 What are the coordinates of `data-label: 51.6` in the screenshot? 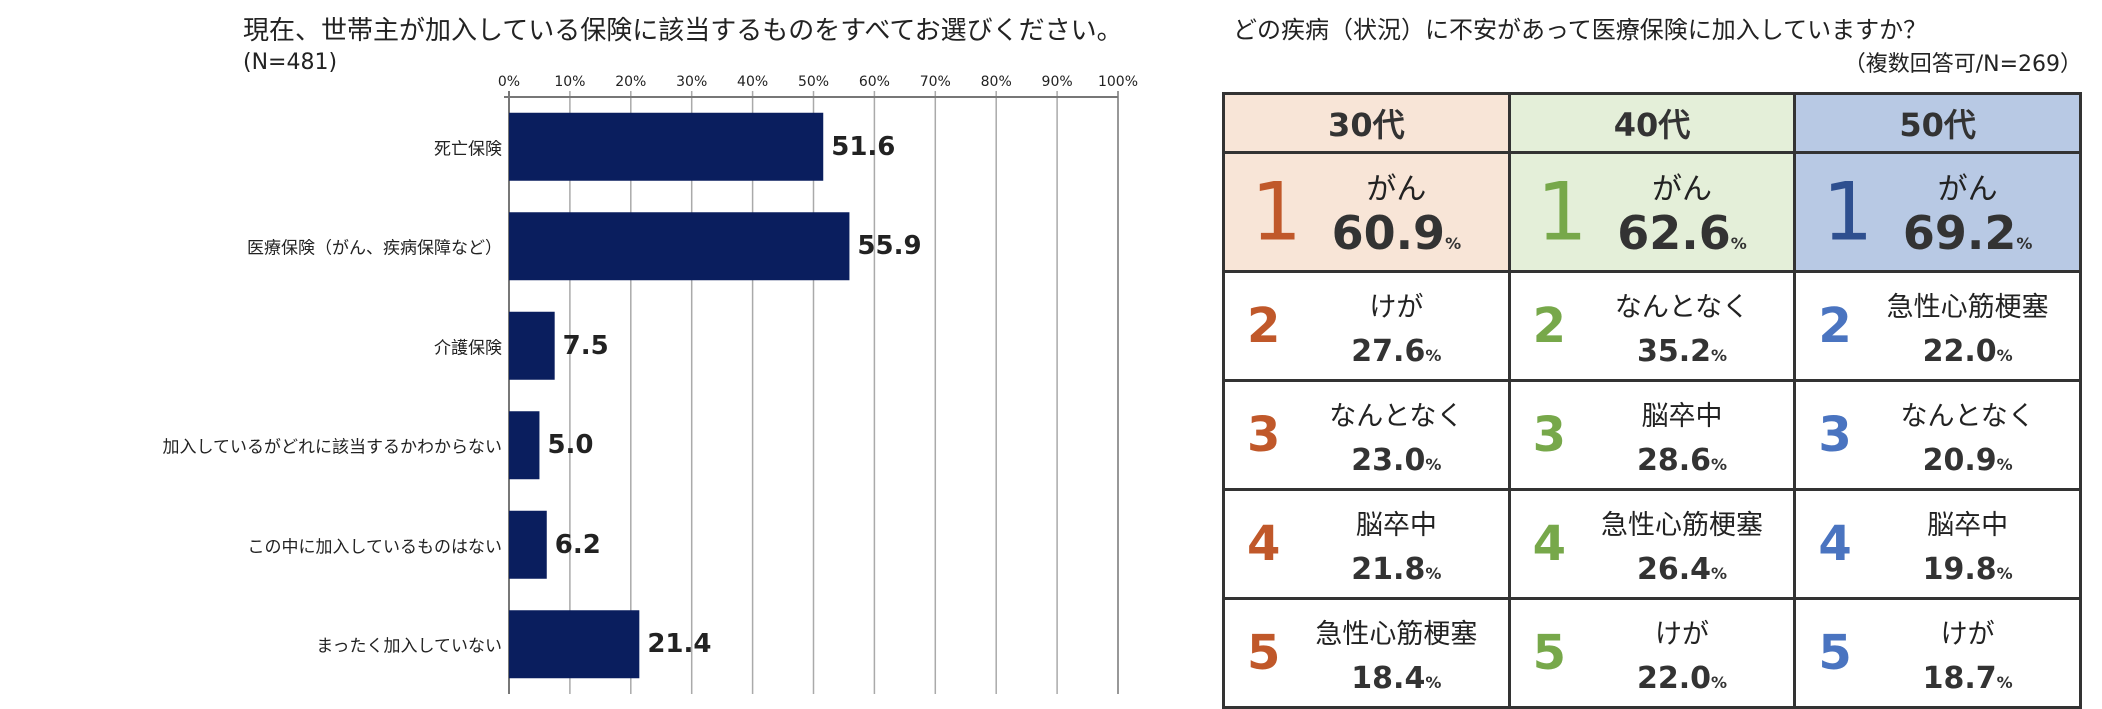 It's located at (863, 146).